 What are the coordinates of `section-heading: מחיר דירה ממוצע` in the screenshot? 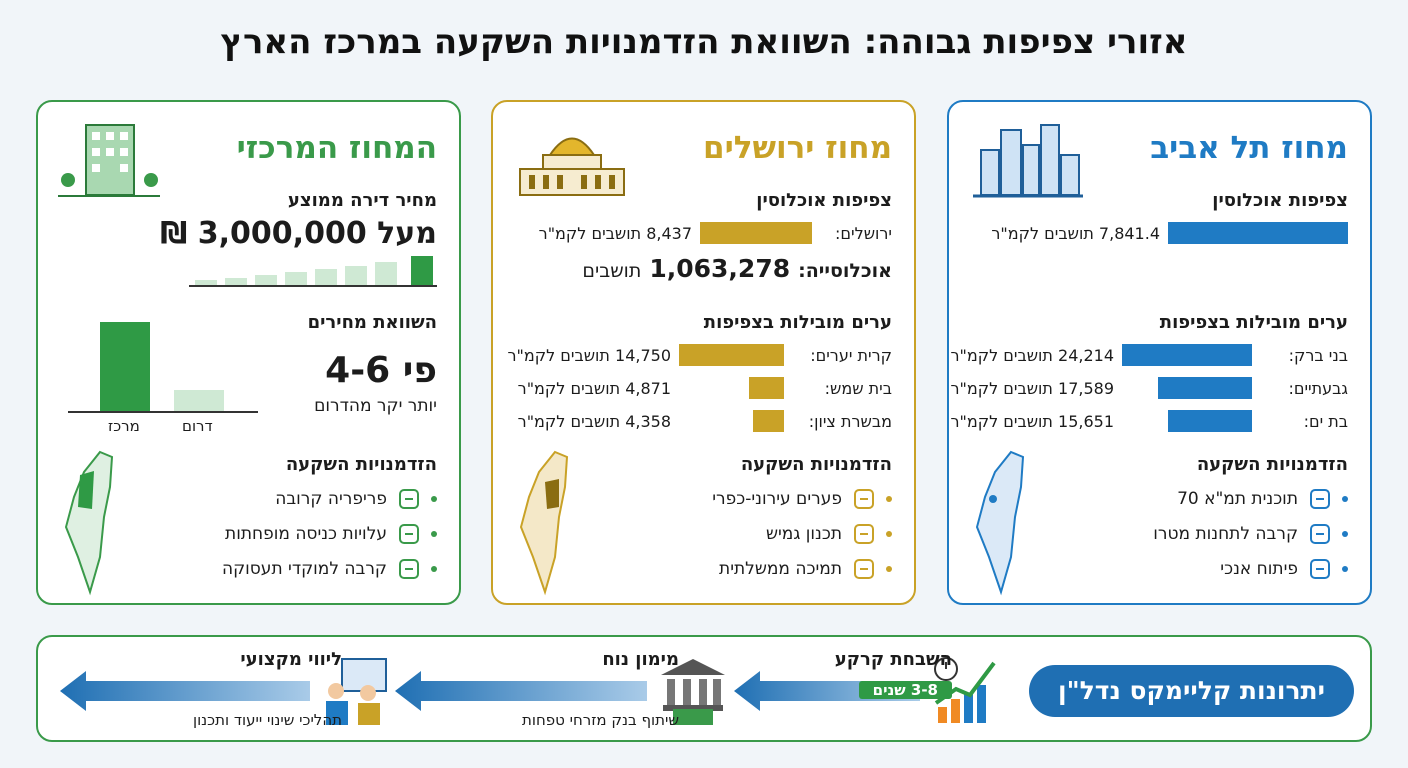 It's located at (362, 200).